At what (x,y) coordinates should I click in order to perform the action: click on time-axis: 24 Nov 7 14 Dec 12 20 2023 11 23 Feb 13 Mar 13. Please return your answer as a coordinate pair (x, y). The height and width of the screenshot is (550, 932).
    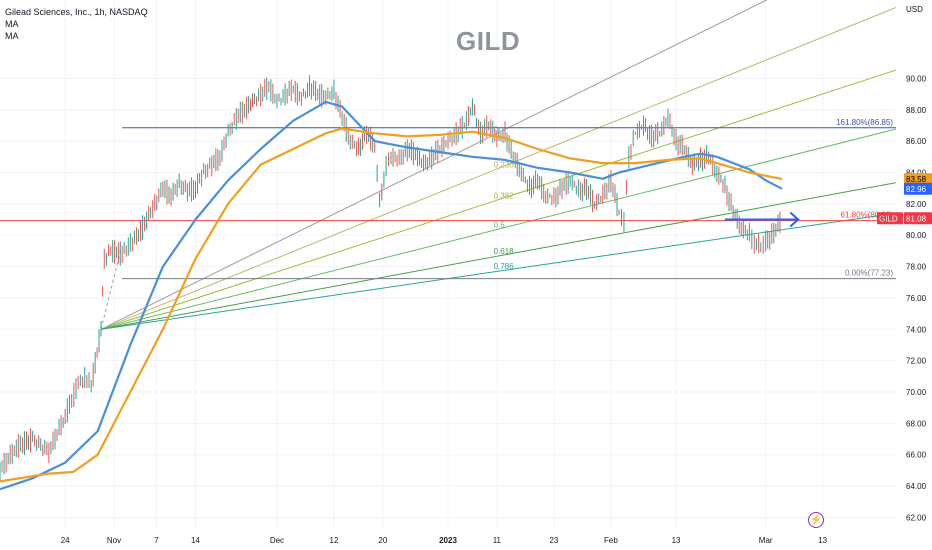
    Looking at the image, I should click on (466, 540).